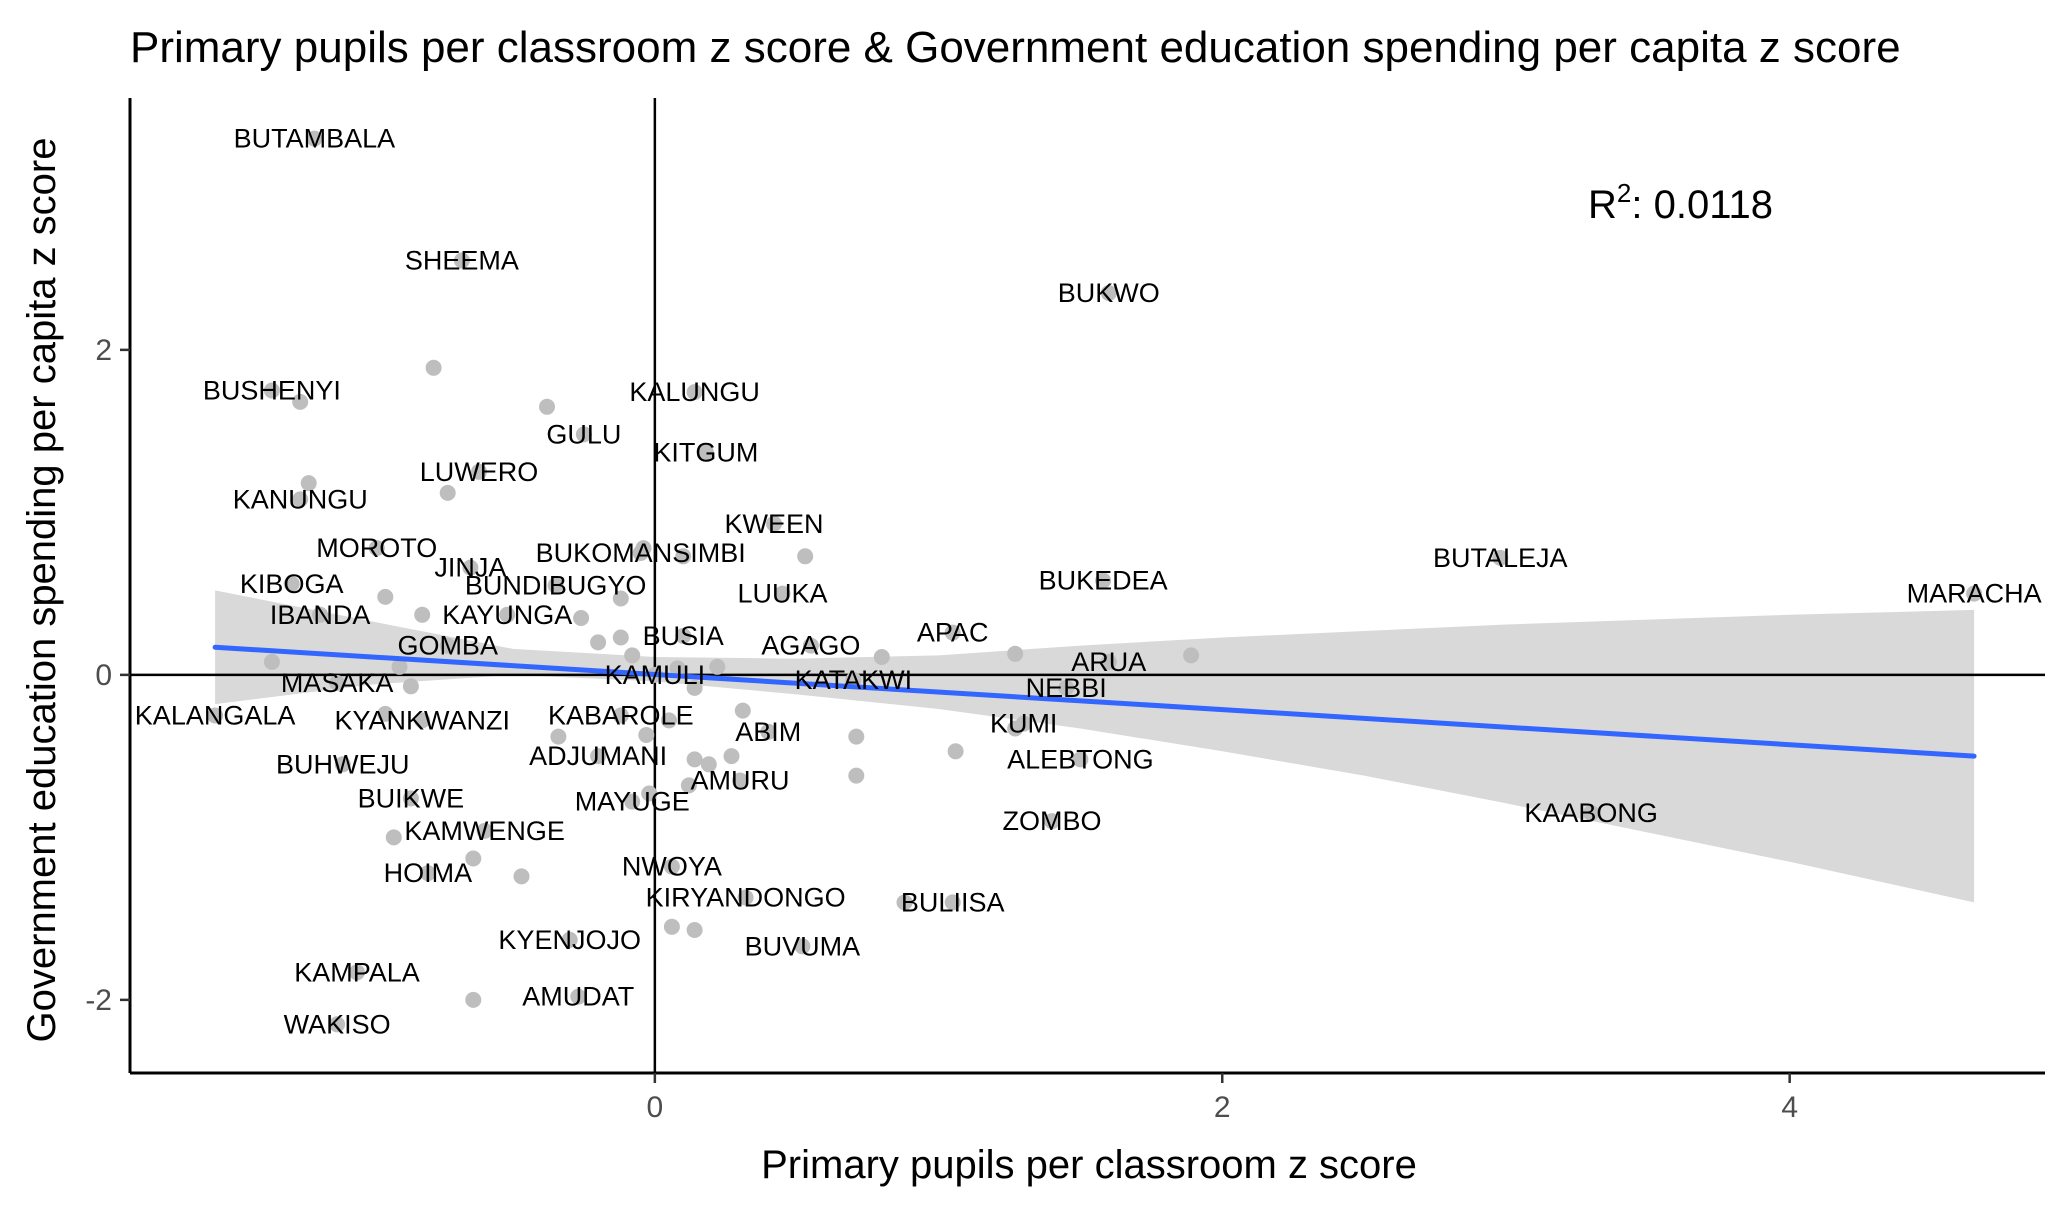 This screenshot has height=1212, width=2071. I want to click on point-label: BUKWO, so click(1109, 293).